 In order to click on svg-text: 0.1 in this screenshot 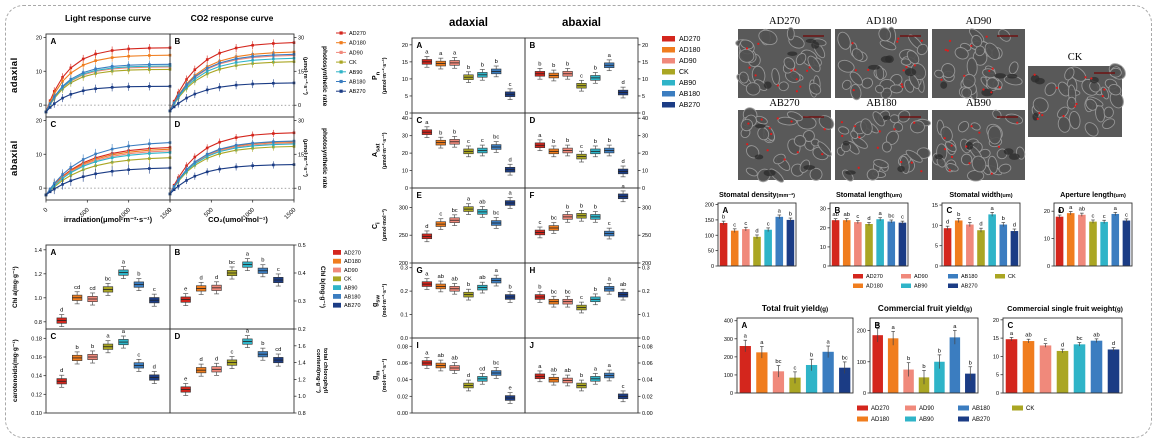, I will do `click(404, 316)`.